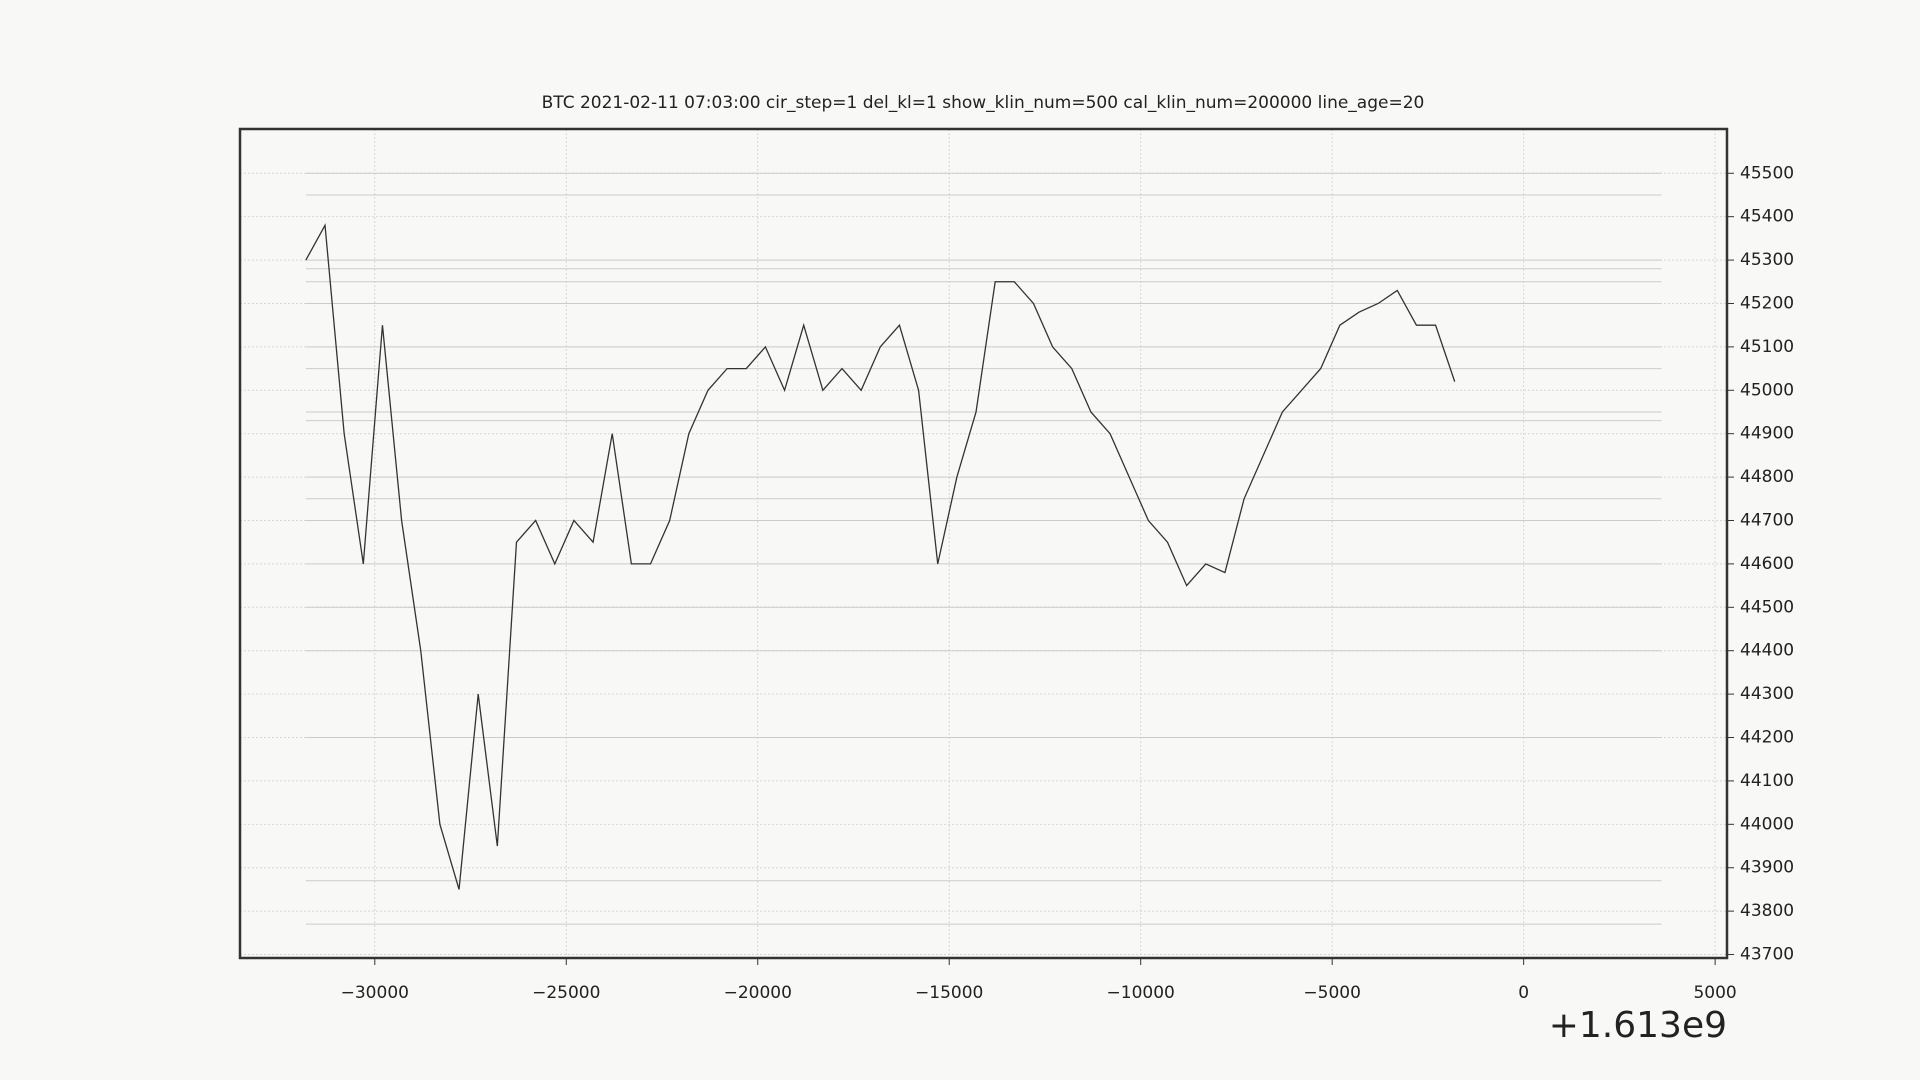 This screenshot has height=1080, width=1920. Describe the element at coordinates (1767, 390) in the screenshot. I see `y-tick-label: 45000` at that location.